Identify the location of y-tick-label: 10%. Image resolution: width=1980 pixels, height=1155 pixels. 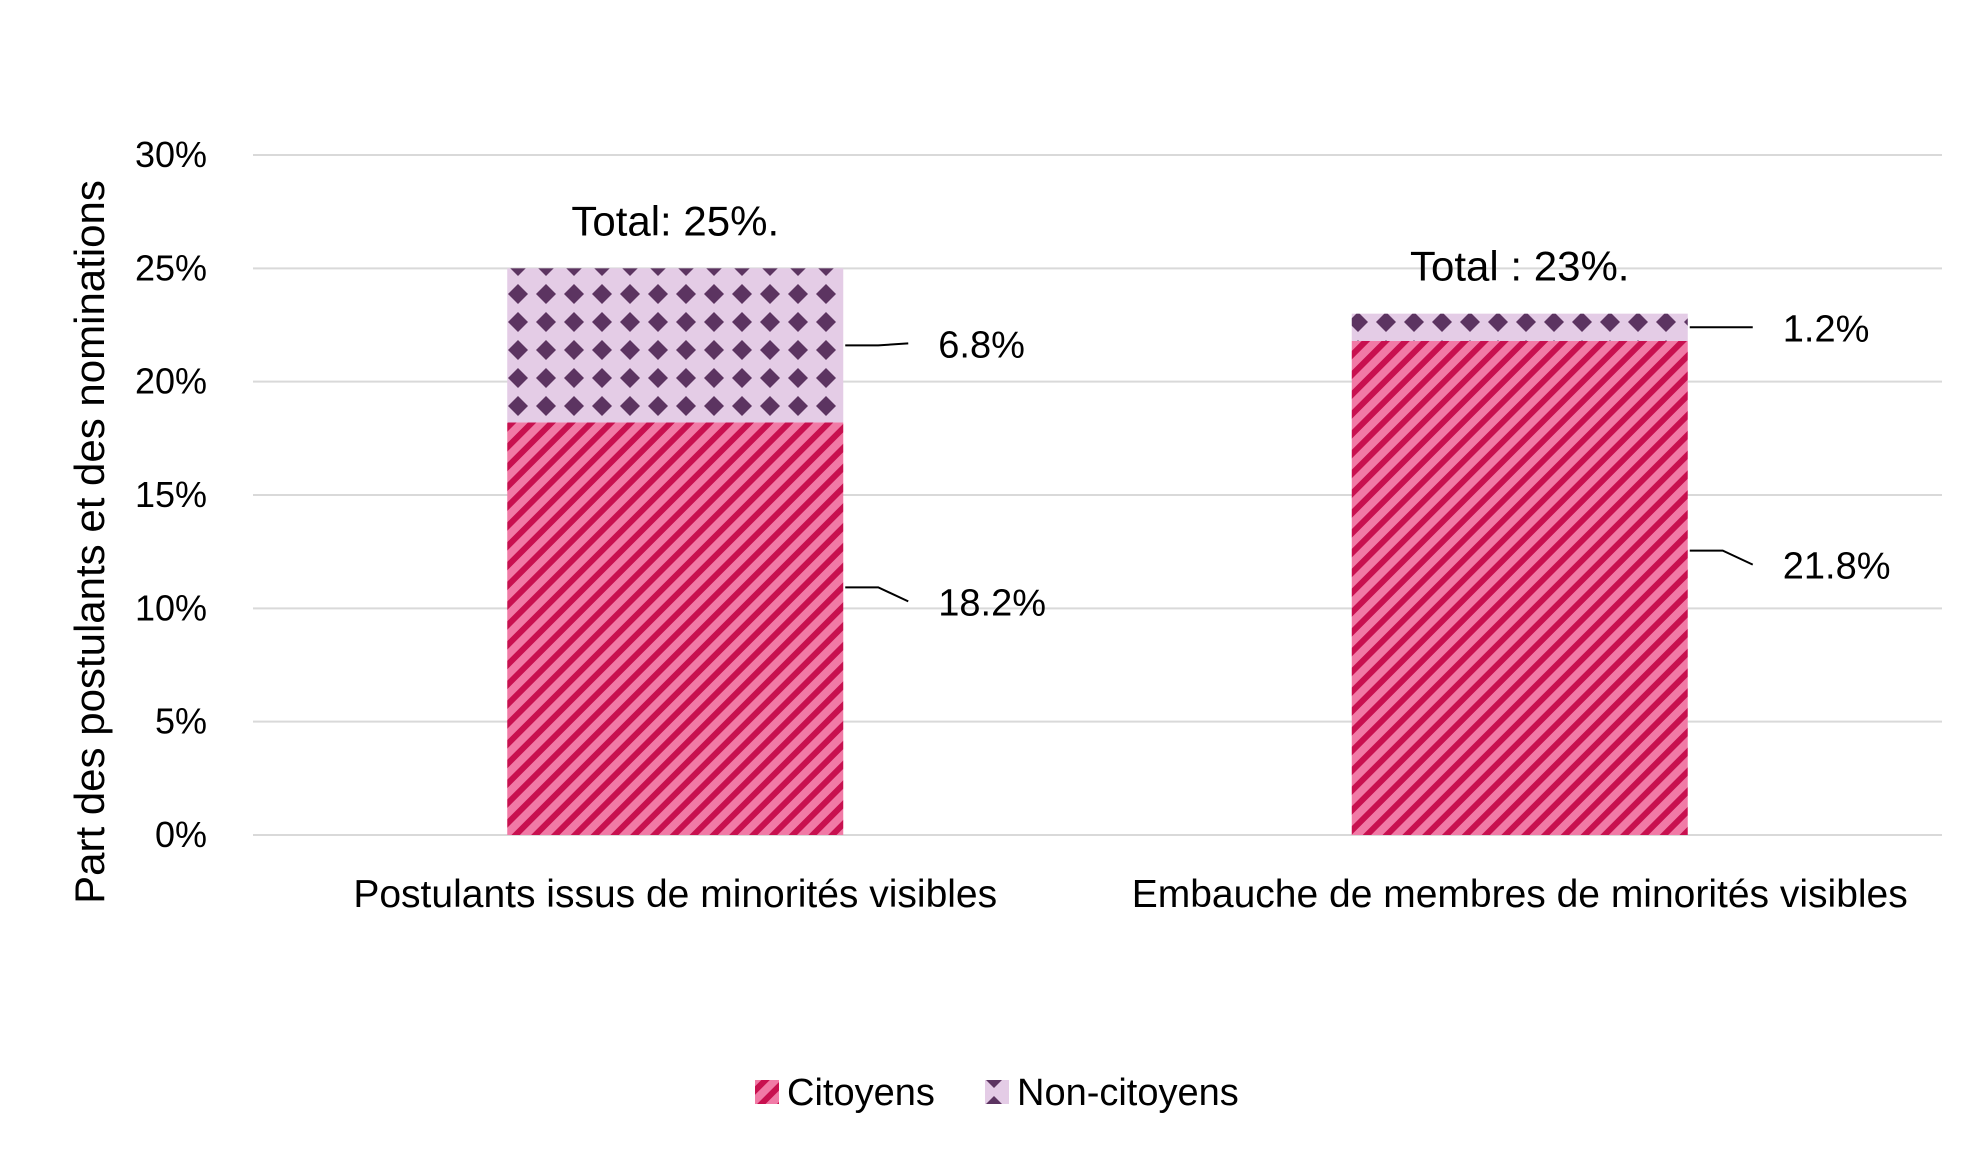
(171, 607).